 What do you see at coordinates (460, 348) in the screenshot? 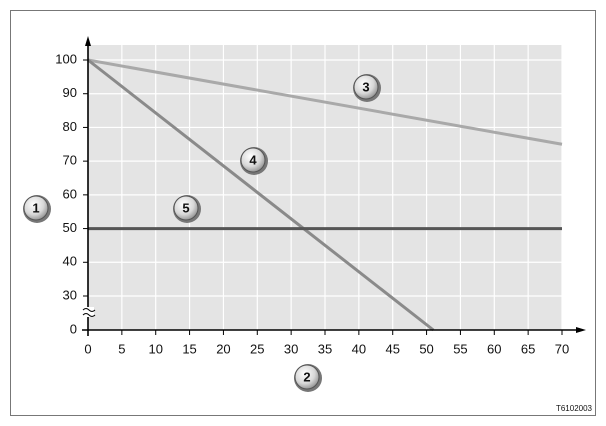
I see `x-tick-label: 55` at bounding box center [460, 348].